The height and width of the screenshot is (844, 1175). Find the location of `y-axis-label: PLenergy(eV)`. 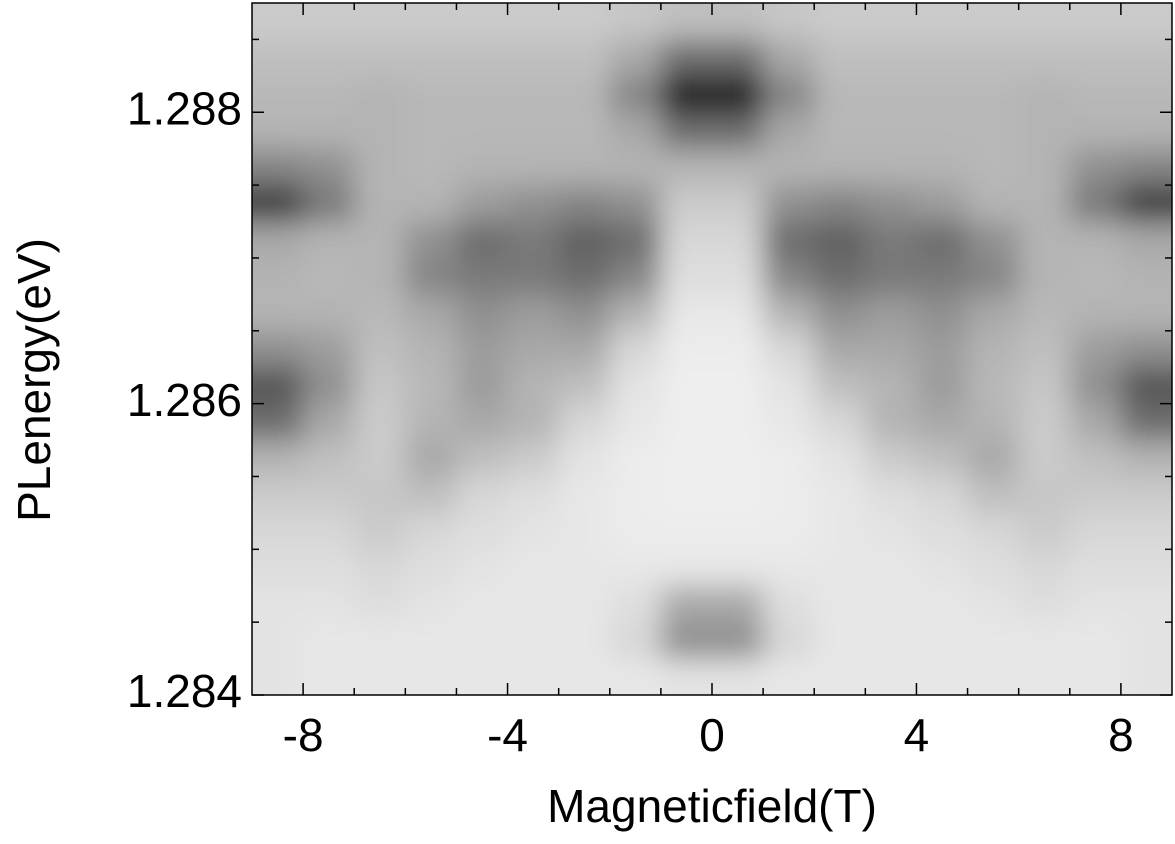

y-axis-label: PLenergy(eV) is located at coordinates (34, 380).